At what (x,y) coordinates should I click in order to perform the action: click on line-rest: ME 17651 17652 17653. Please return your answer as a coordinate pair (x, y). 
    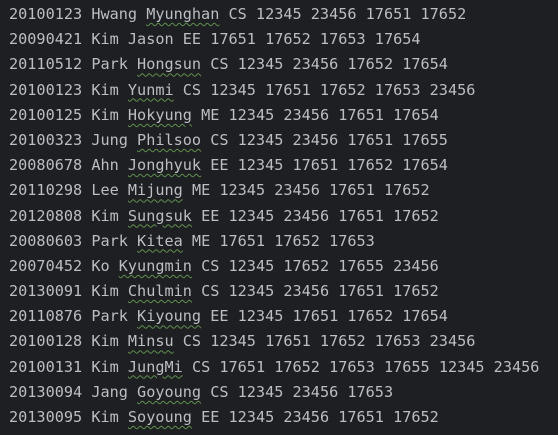
    Looking at the image, I should click on (283, 240).